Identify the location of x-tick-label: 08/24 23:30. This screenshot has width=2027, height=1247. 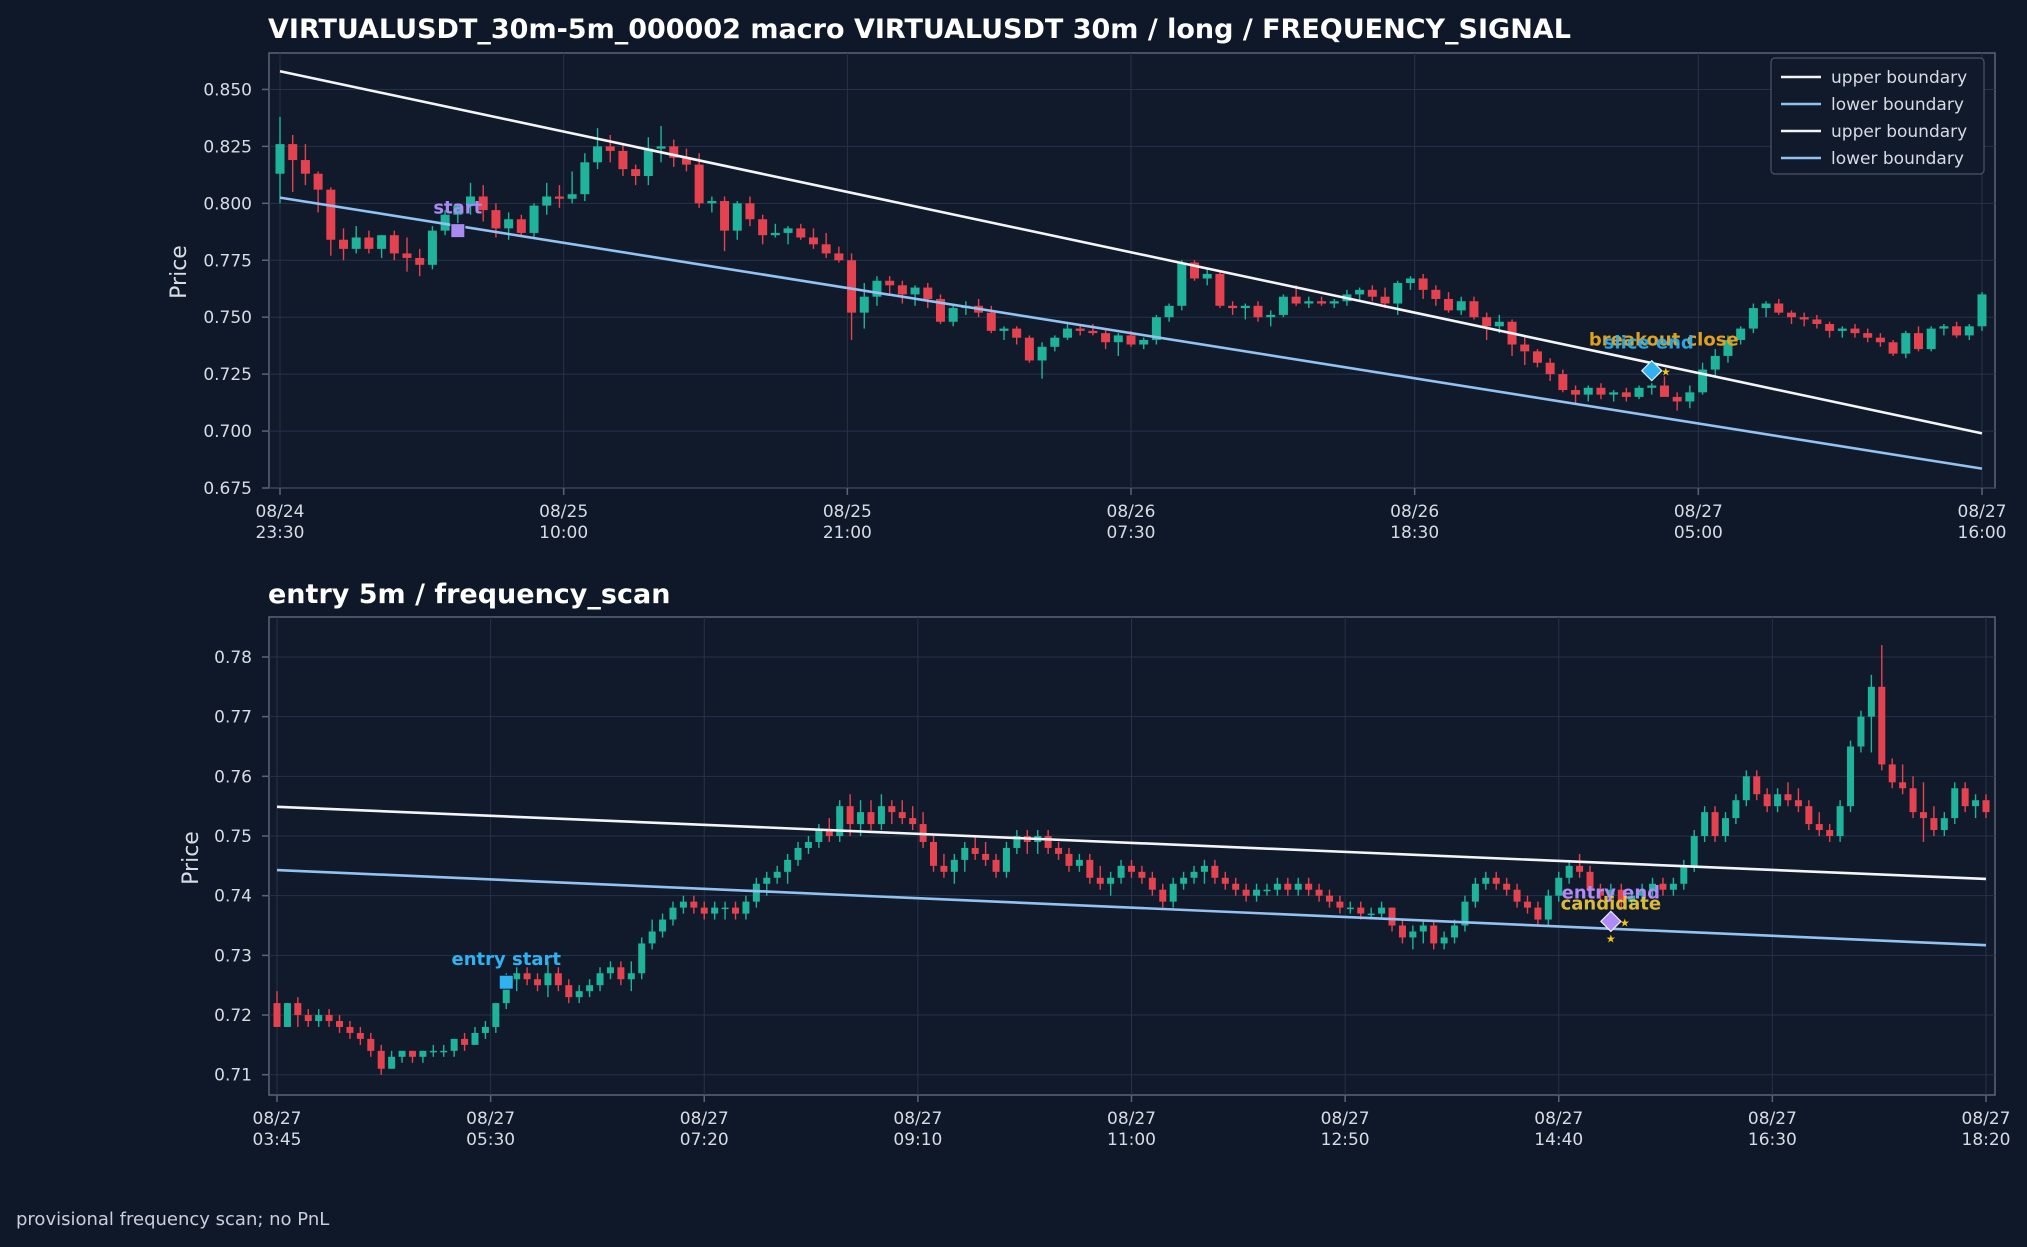
(280, 522).